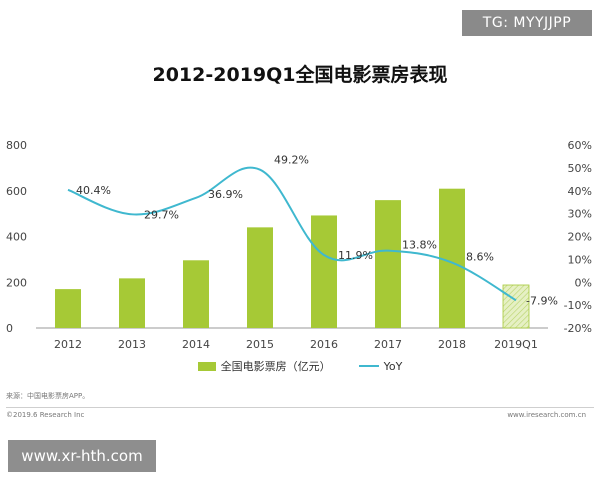  What do you see at coordinates (161, 214) in the screenshot?
I see `yoy-data-label: 29.7%` at bounding box center [161, 214].